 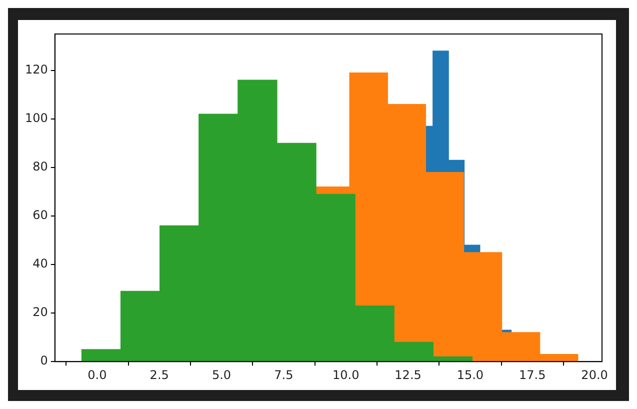 What do you see at coordinates (36, 69) in the screenshot?
I see `y-tick-label: 120` at bounding box center [36, 69].